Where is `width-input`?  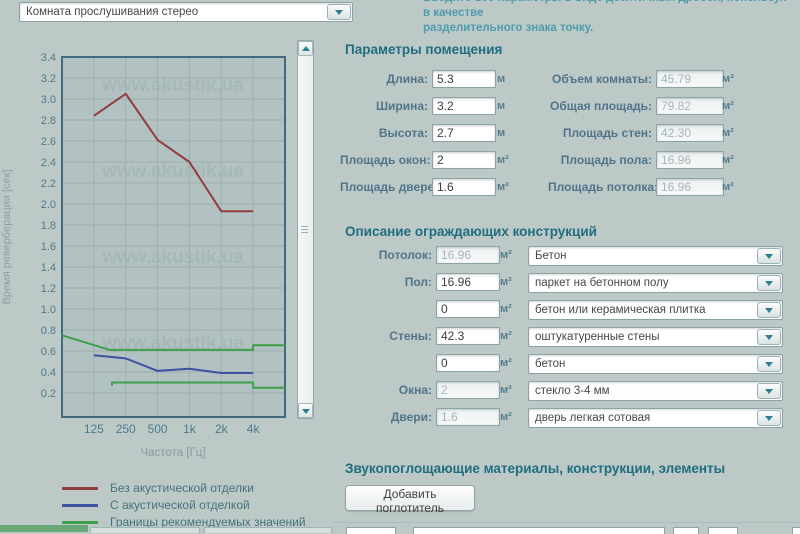
width-input is located at coordinates (464, 106).